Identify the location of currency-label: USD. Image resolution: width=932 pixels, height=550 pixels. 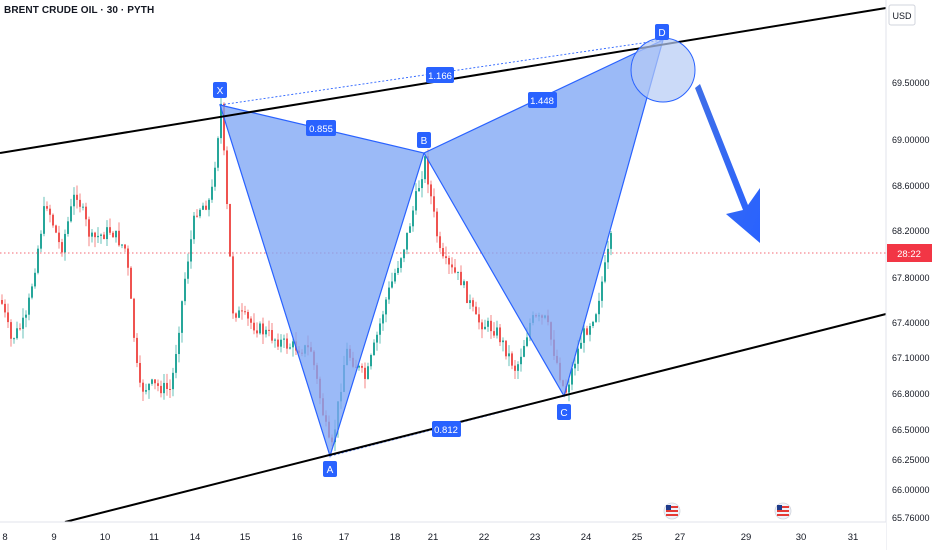
(902, 16).